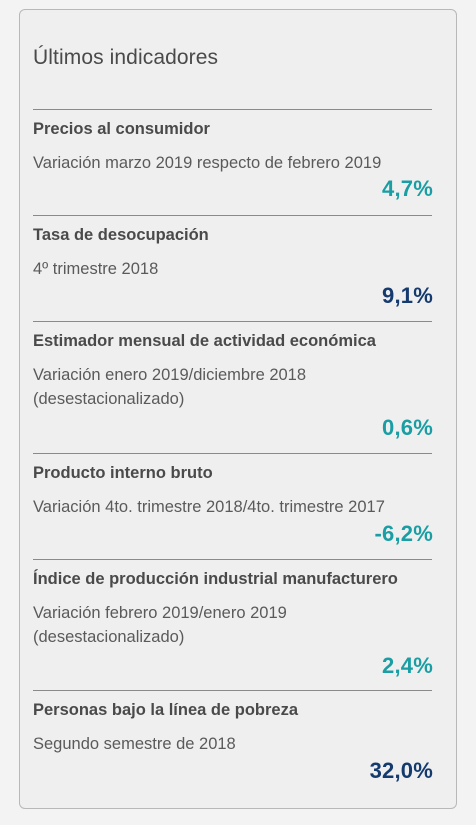 Image resolution: width=476 pixels, height=825 pixels. I want to click on indicator-name: Personas bajo la línea de pobreza, so click(166, 710).